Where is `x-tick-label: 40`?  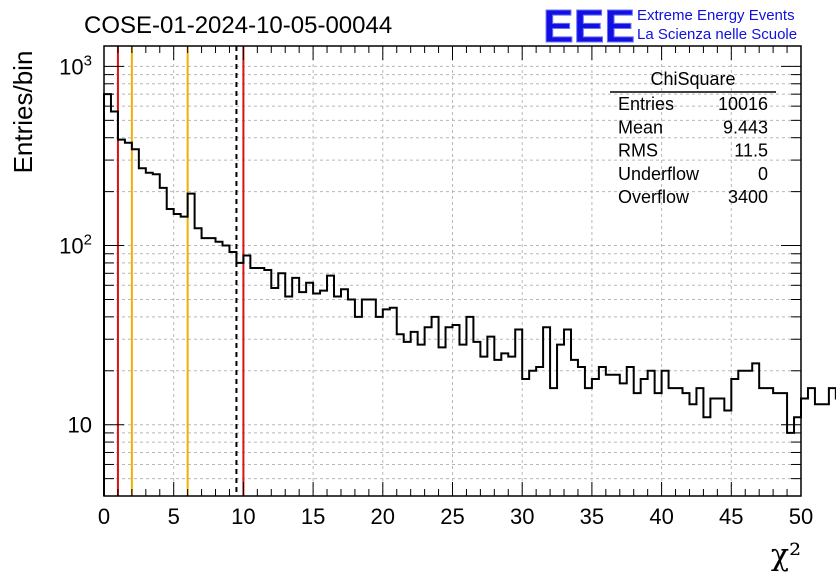 x-tick-label: 40 is located at coordinates (661, 516).